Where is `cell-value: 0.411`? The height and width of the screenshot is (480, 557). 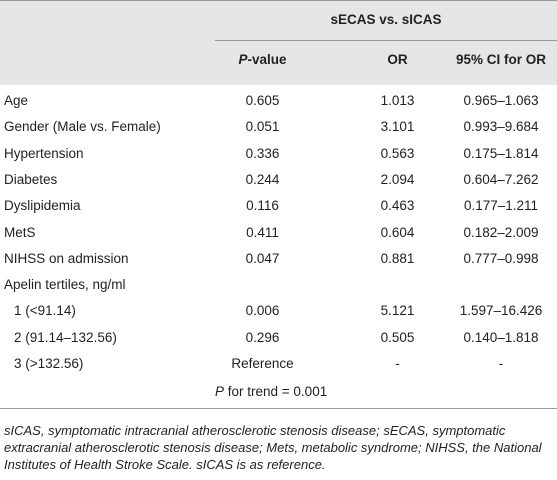
cell-value: 0.411 is located at coordinates (262, 232).